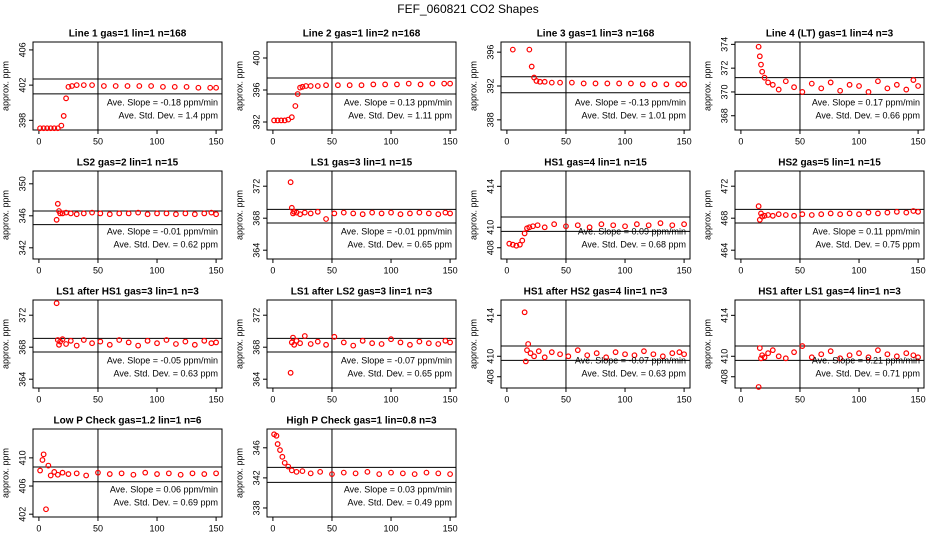  I want to click on y-tick-label: 396, so click(256, 89).